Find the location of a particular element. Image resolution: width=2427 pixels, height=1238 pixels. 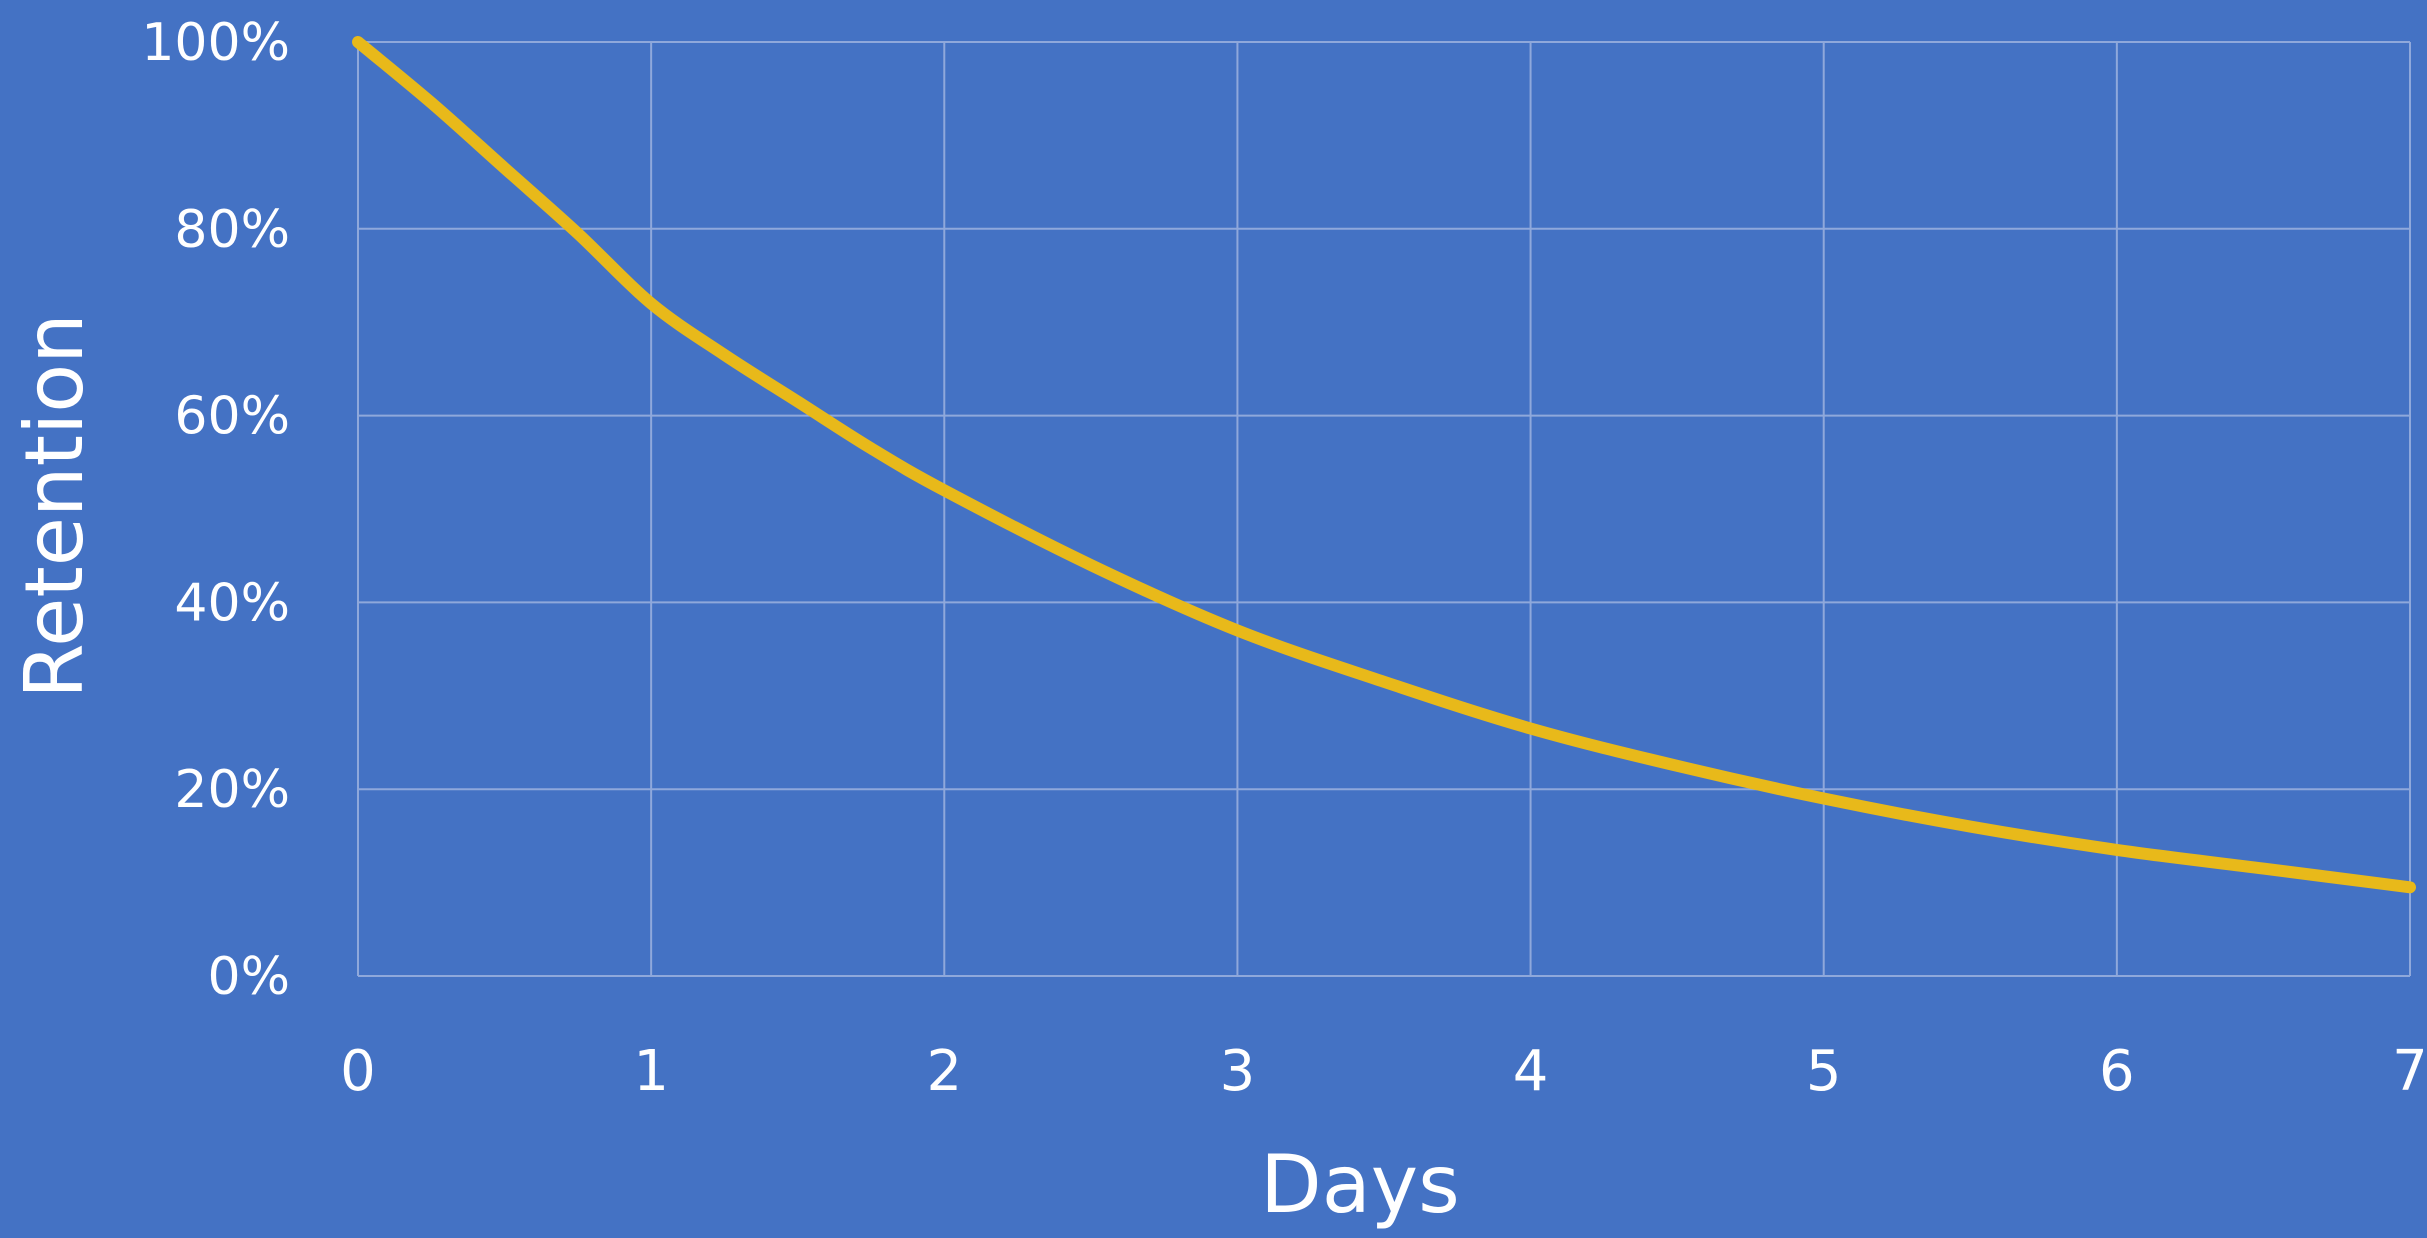

x-tick-label: 7 is located at coordinates (2409, 1071).